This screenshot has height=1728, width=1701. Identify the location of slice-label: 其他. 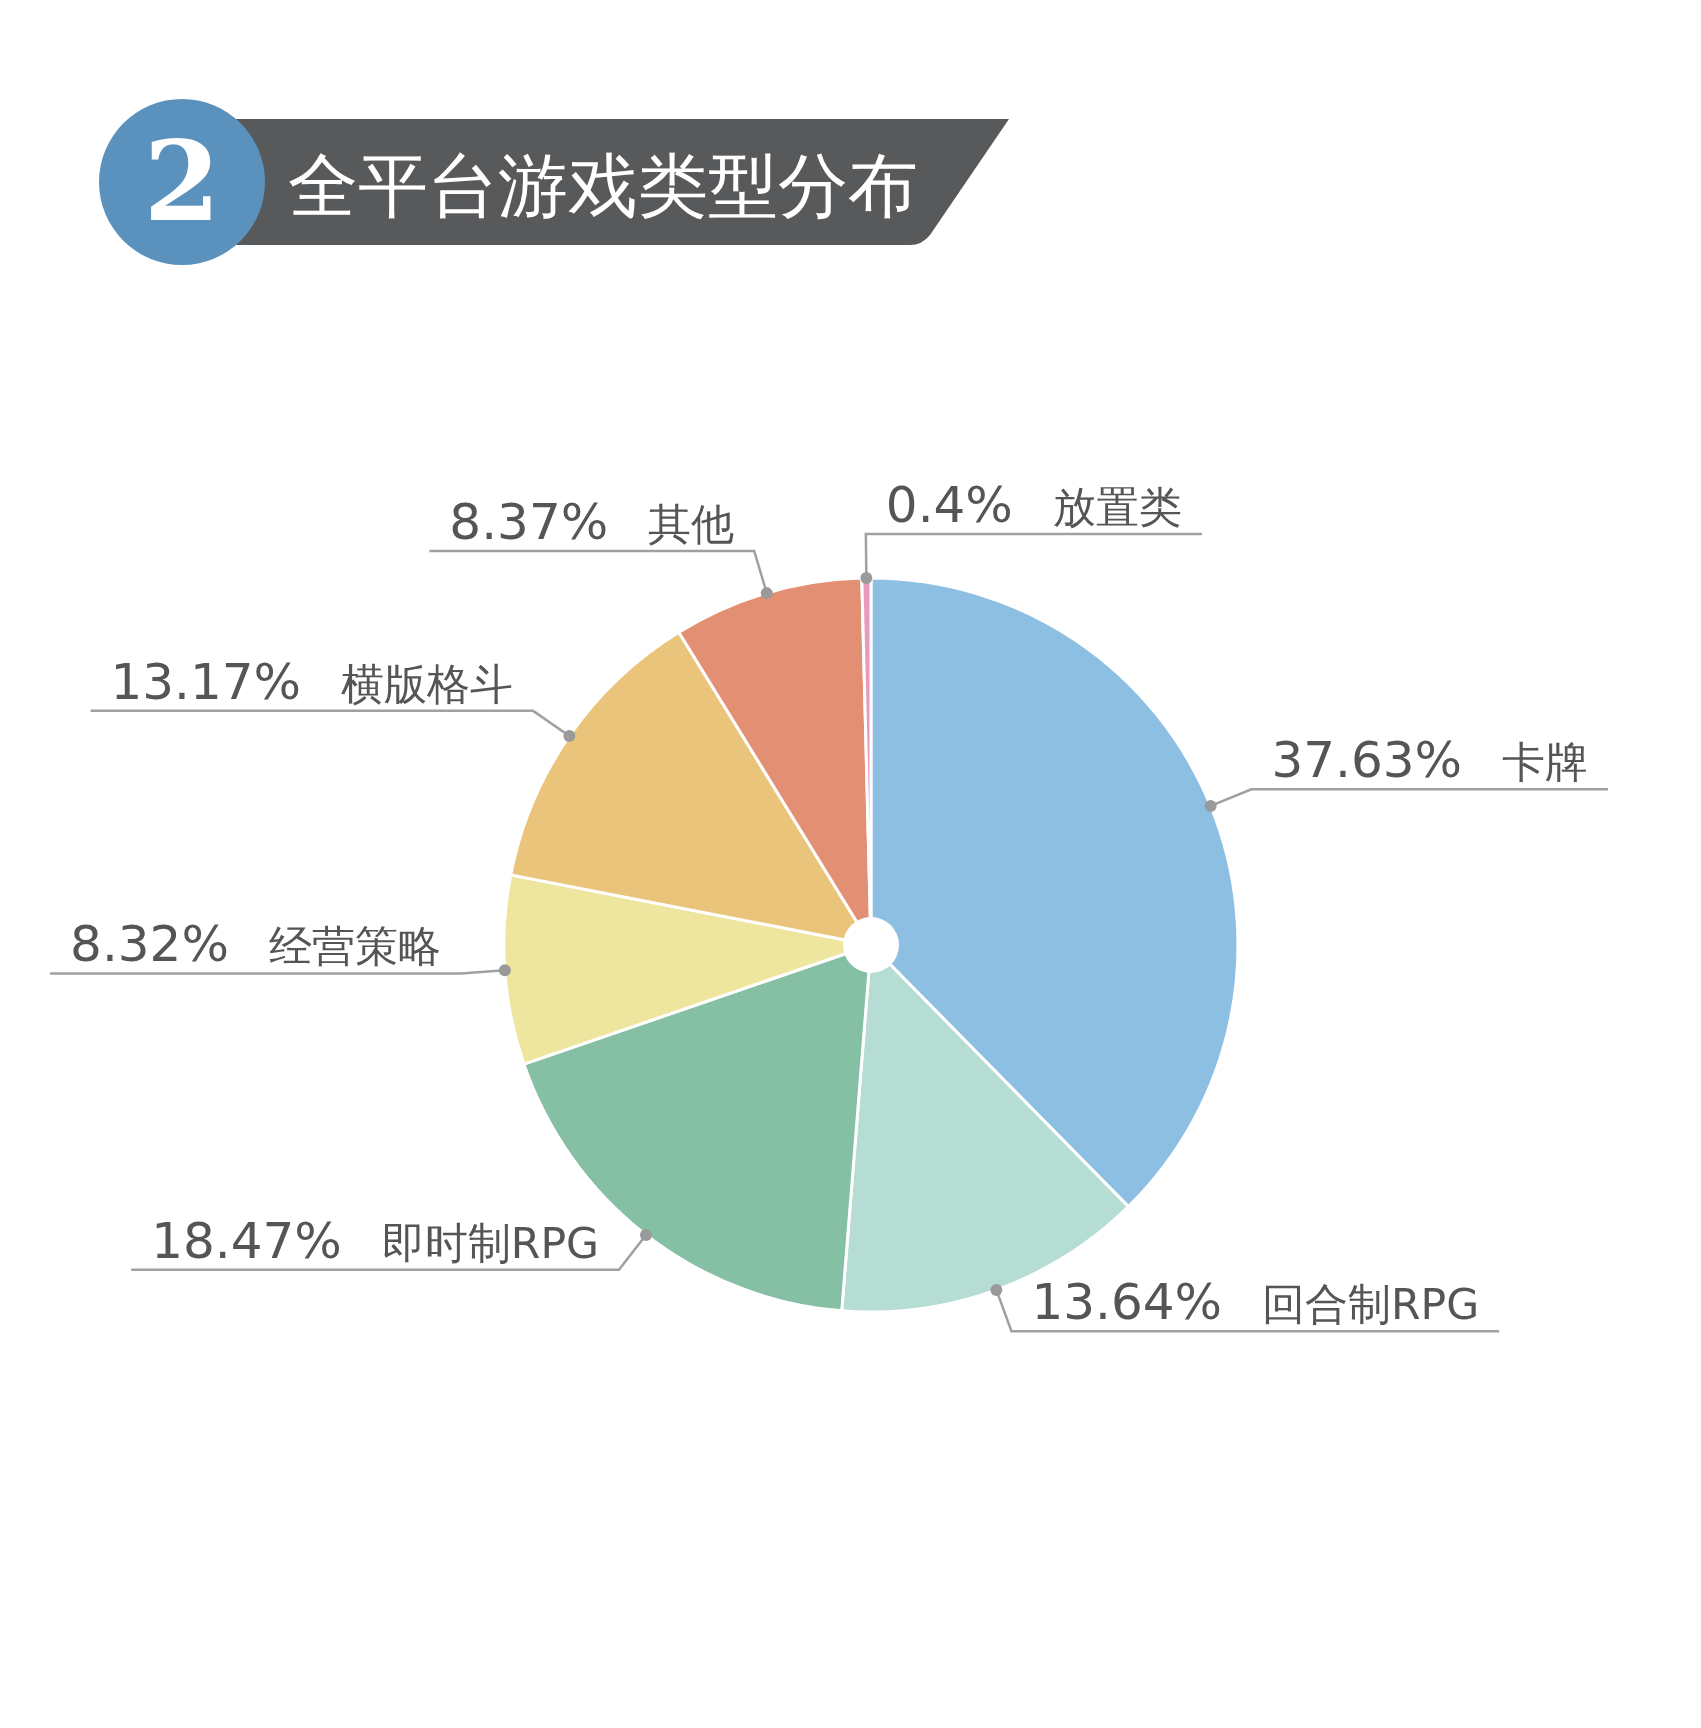
(691, 524).